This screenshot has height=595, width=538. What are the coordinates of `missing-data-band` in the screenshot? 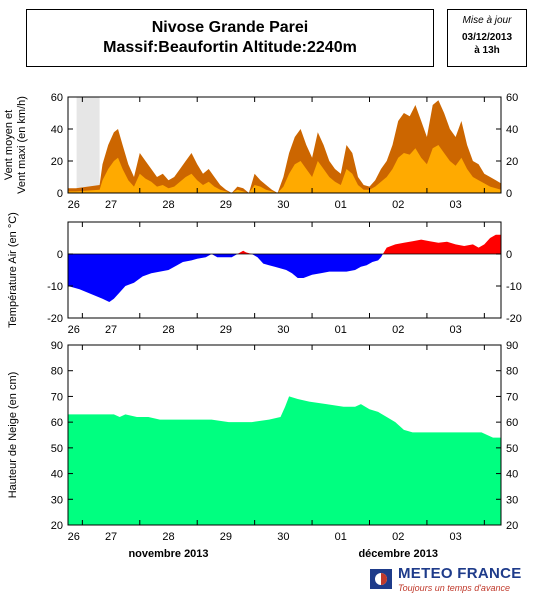 It's located at (88, 145).